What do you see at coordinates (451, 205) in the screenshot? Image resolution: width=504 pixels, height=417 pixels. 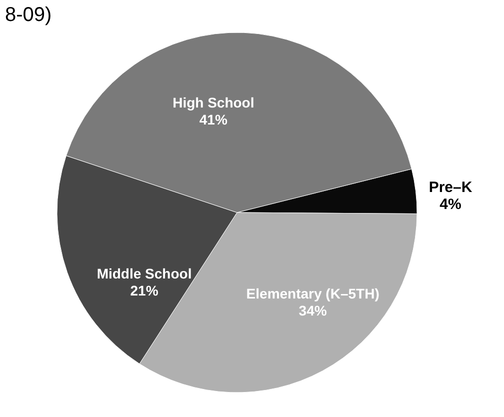 I see `data-label: 4%` at bounding box center [451, 205].